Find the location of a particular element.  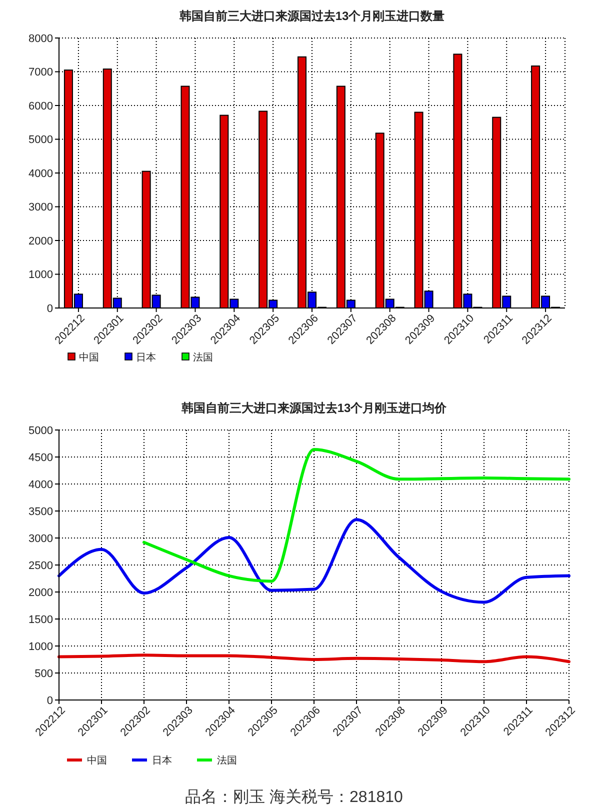

text: 品名：刚玉 海关税号：281810 is located at coordinates (294, 797).